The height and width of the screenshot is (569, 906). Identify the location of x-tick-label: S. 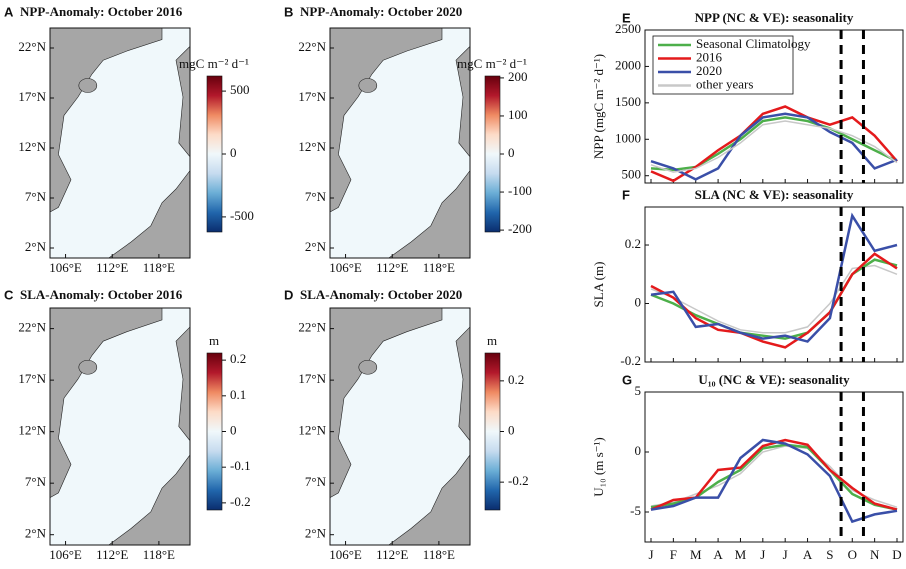
(829, 554).